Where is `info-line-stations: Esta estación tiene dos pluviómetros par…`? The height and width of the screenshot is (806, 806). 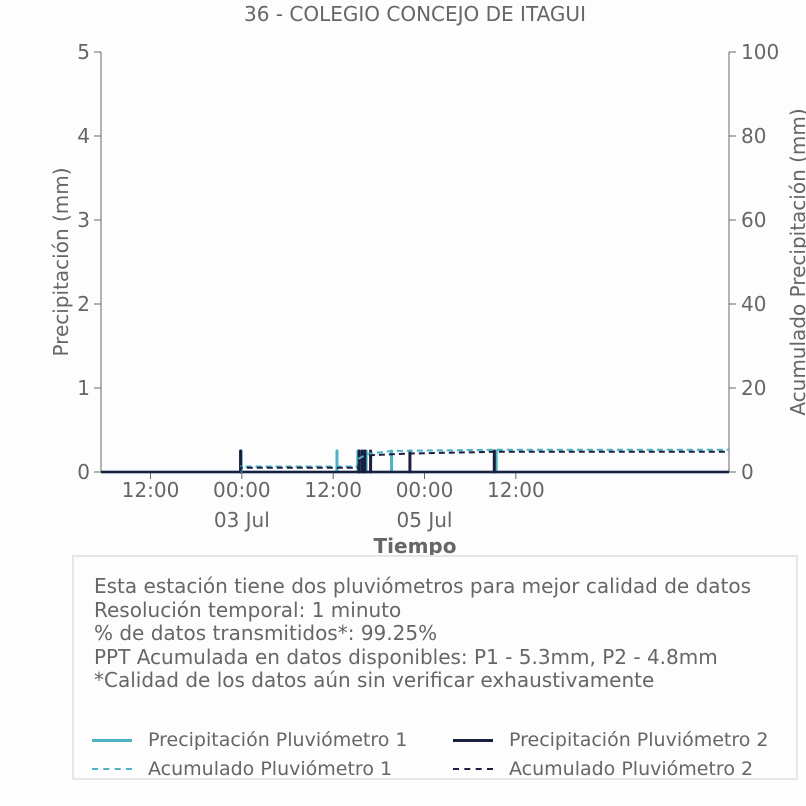
info-line-stations: Esta estación tiene dos pluviómetros par… is located at coordinates (423, 586).